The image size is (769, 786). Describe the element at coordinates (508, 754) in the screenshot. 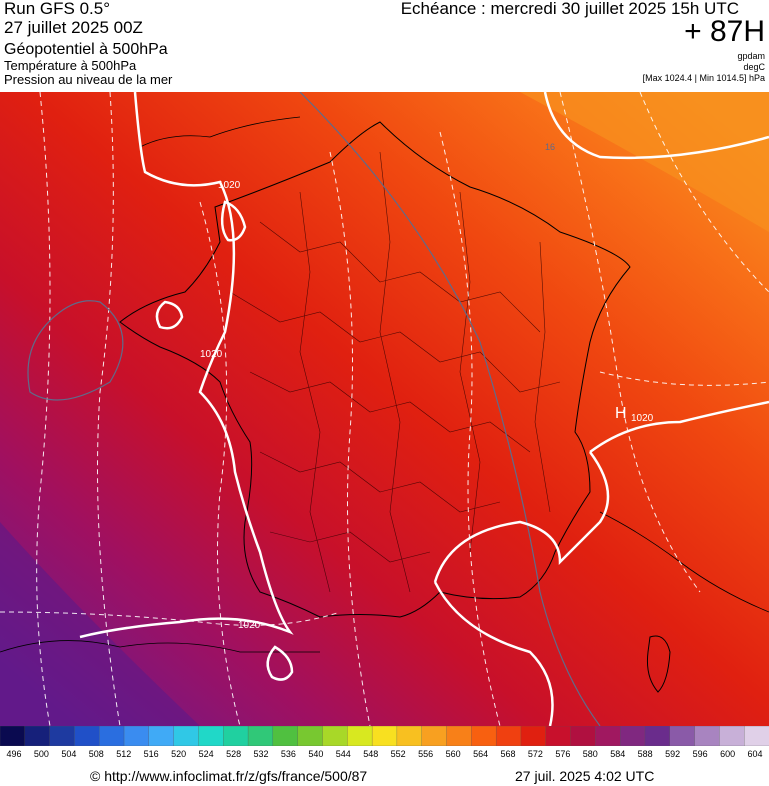

I see `color-scale-label: 568` at that location.